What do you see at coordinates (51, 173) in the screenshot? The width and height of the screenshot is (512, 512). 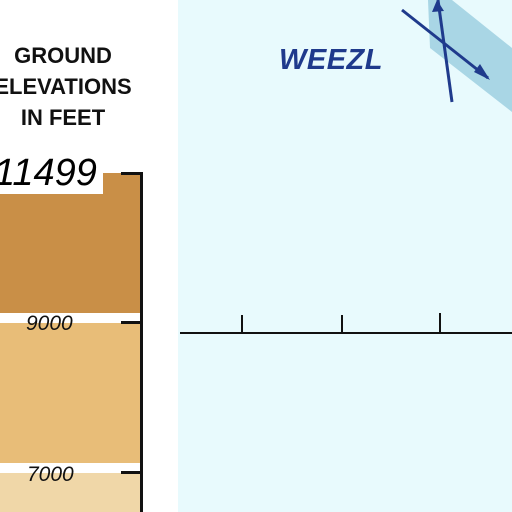 I see `max-elevation-label: 11499` at bounding box center [51, 173].